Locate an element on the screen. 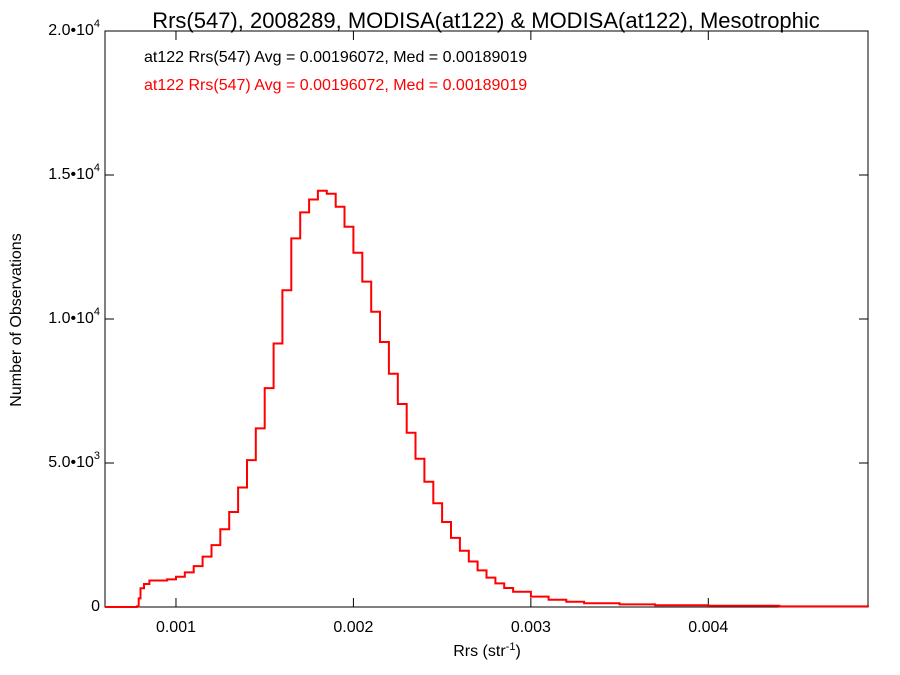  y-axis-label: Number of Observations is located at coordinates (16, 319).